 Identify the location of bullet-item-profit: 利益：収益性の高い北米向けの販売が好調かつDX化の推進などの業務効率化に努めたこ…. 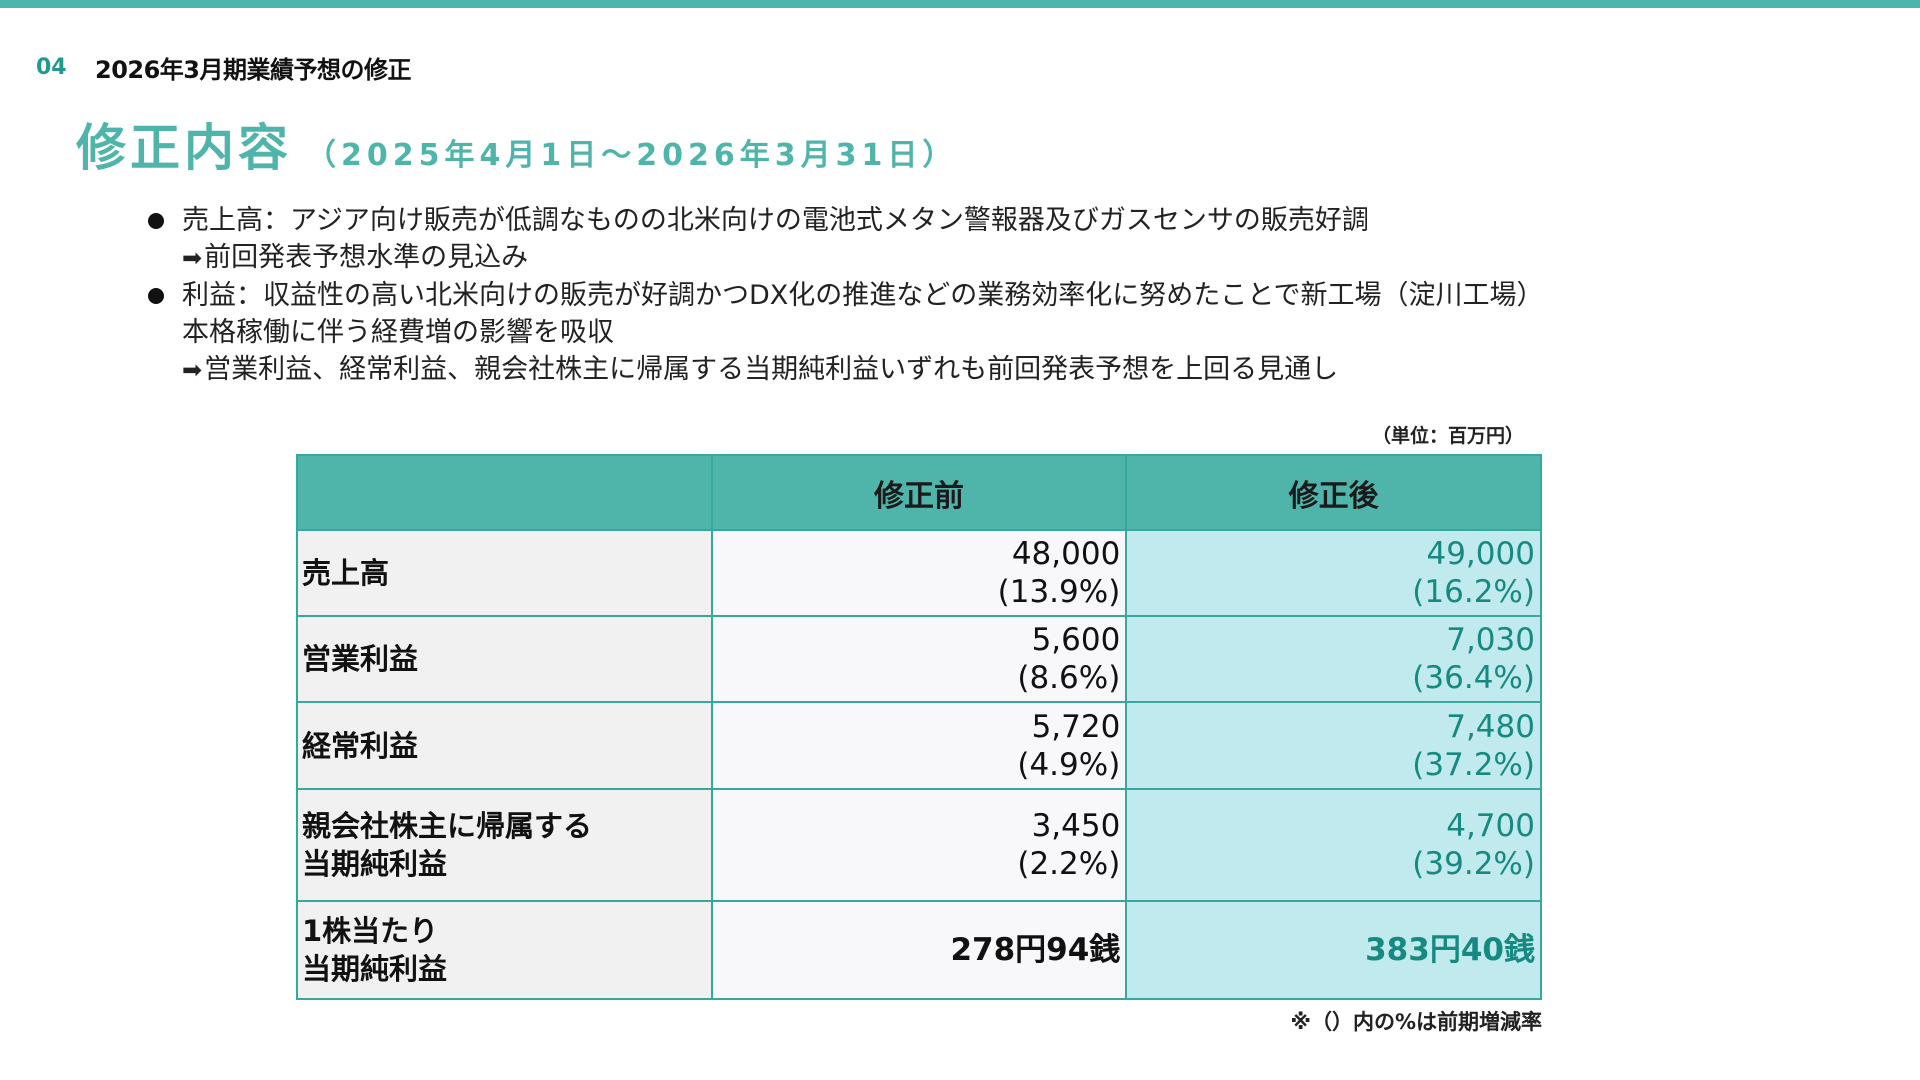
(845, 333).